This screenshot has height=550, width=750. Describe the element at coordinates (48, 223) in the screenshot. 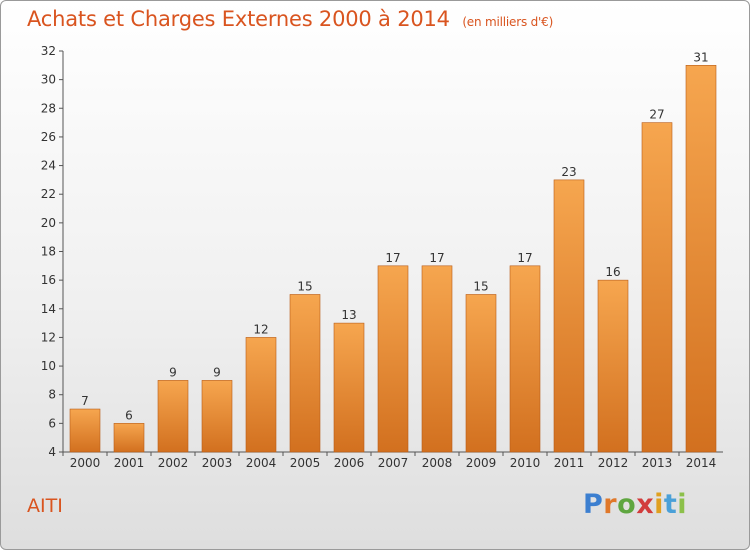

I see `y-tick-label: 20` at that location.